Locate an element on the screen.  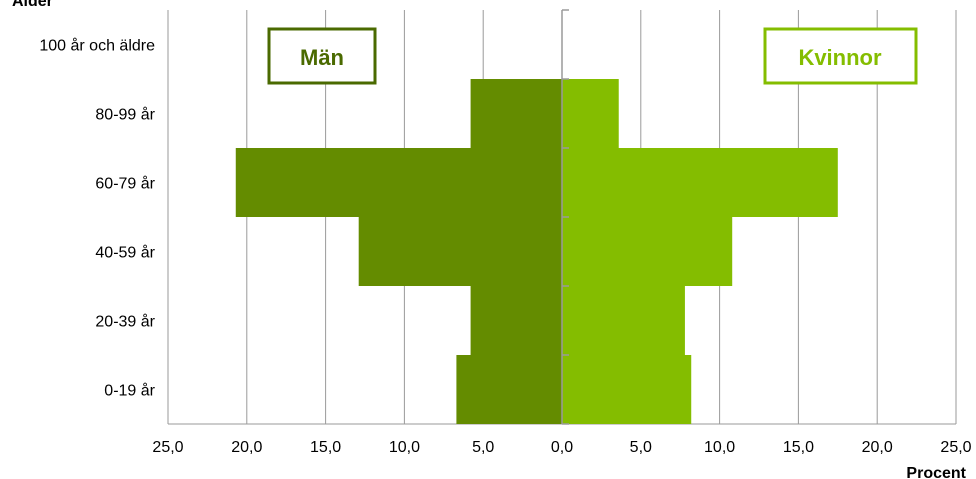
legend-men-box is located at coordinates (322, 56).